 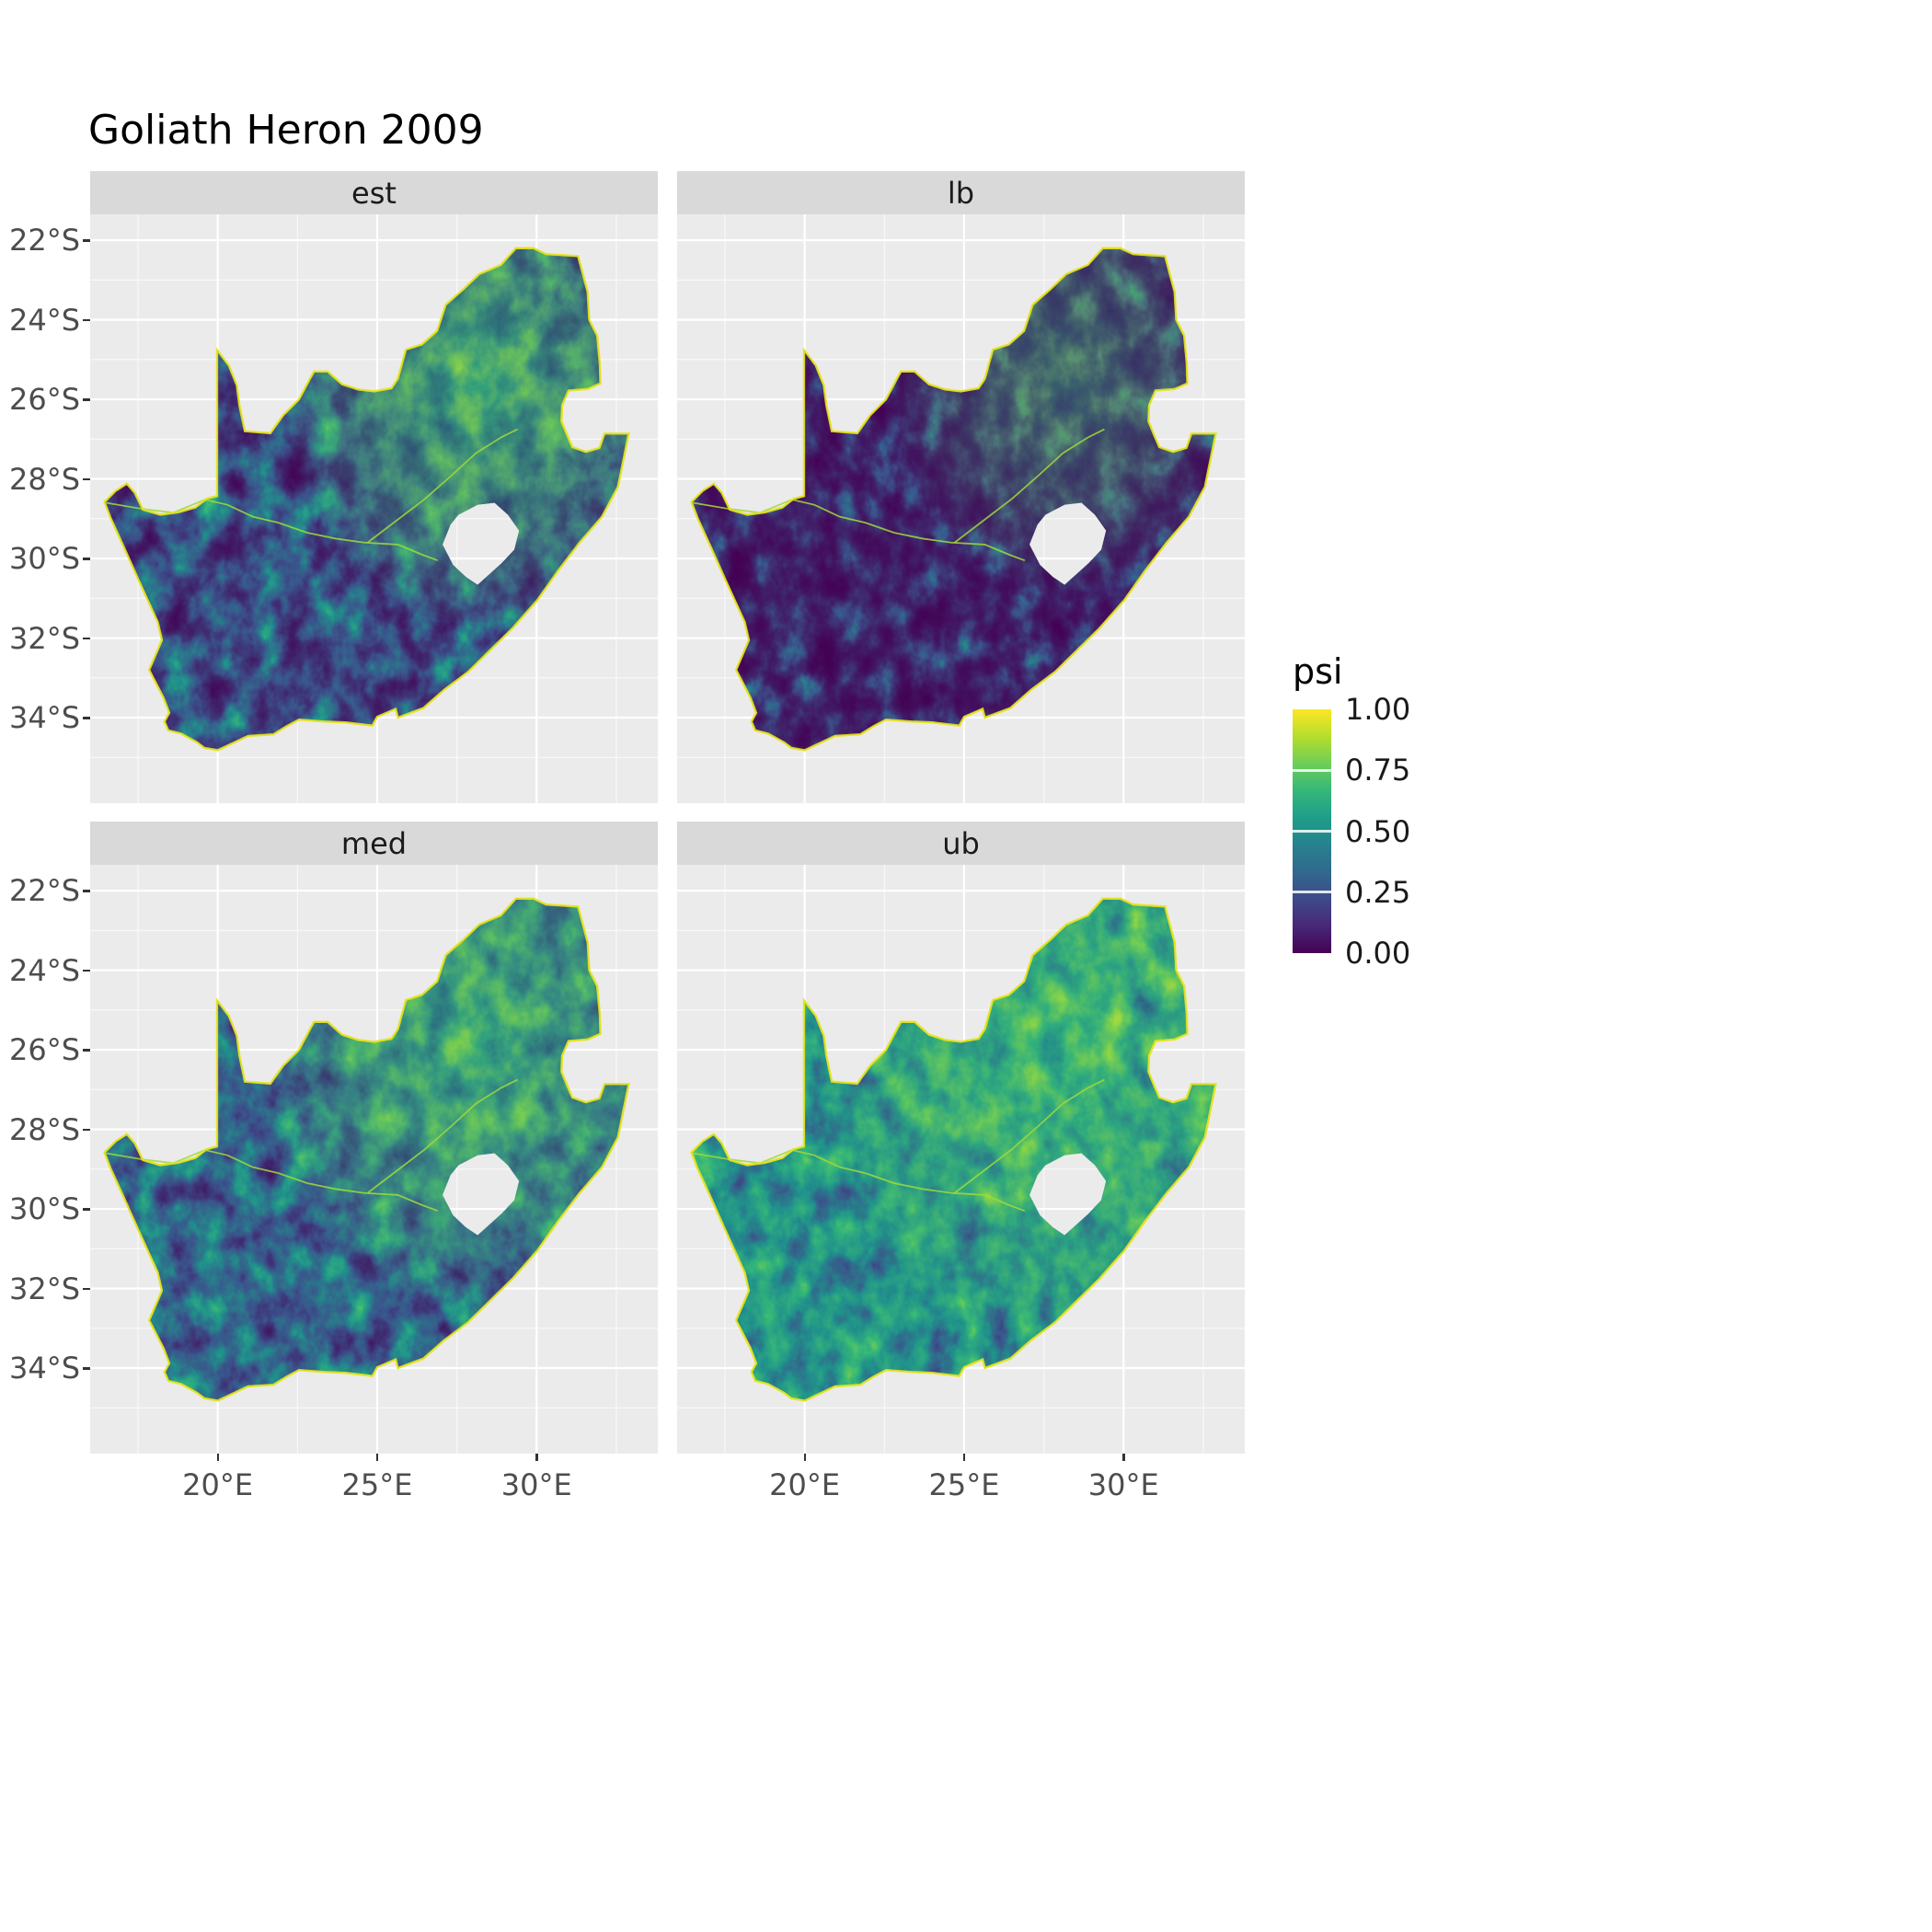 I want to click on legend-label: 0.75, so click(x=1378, y=770).